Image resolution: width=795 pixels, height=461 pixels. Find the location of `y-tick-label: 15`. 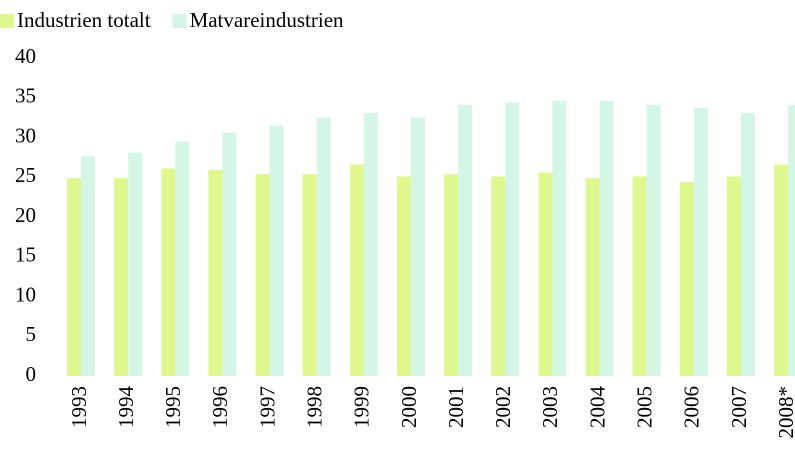

y-tick-label: 15 is located at coordinates (25, 255).